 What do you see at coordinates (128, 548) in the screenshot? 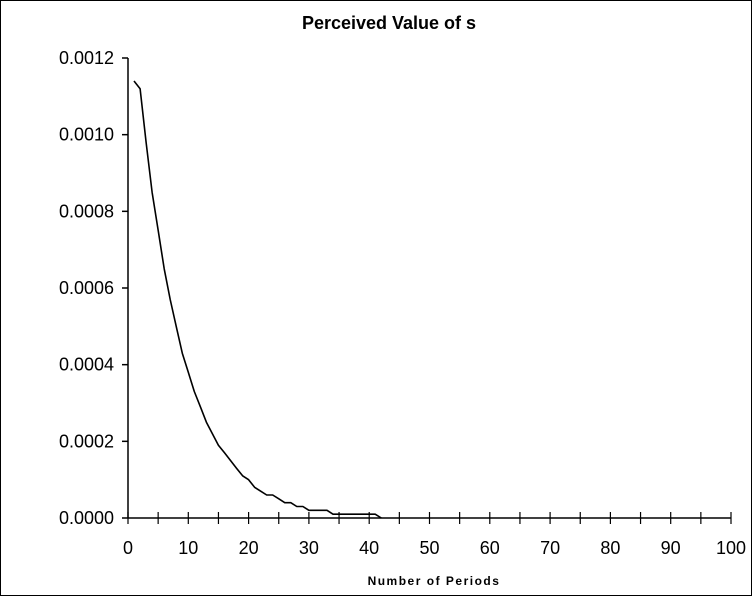
I see `x-tick-label: 0` at bounding box center [128, 548].